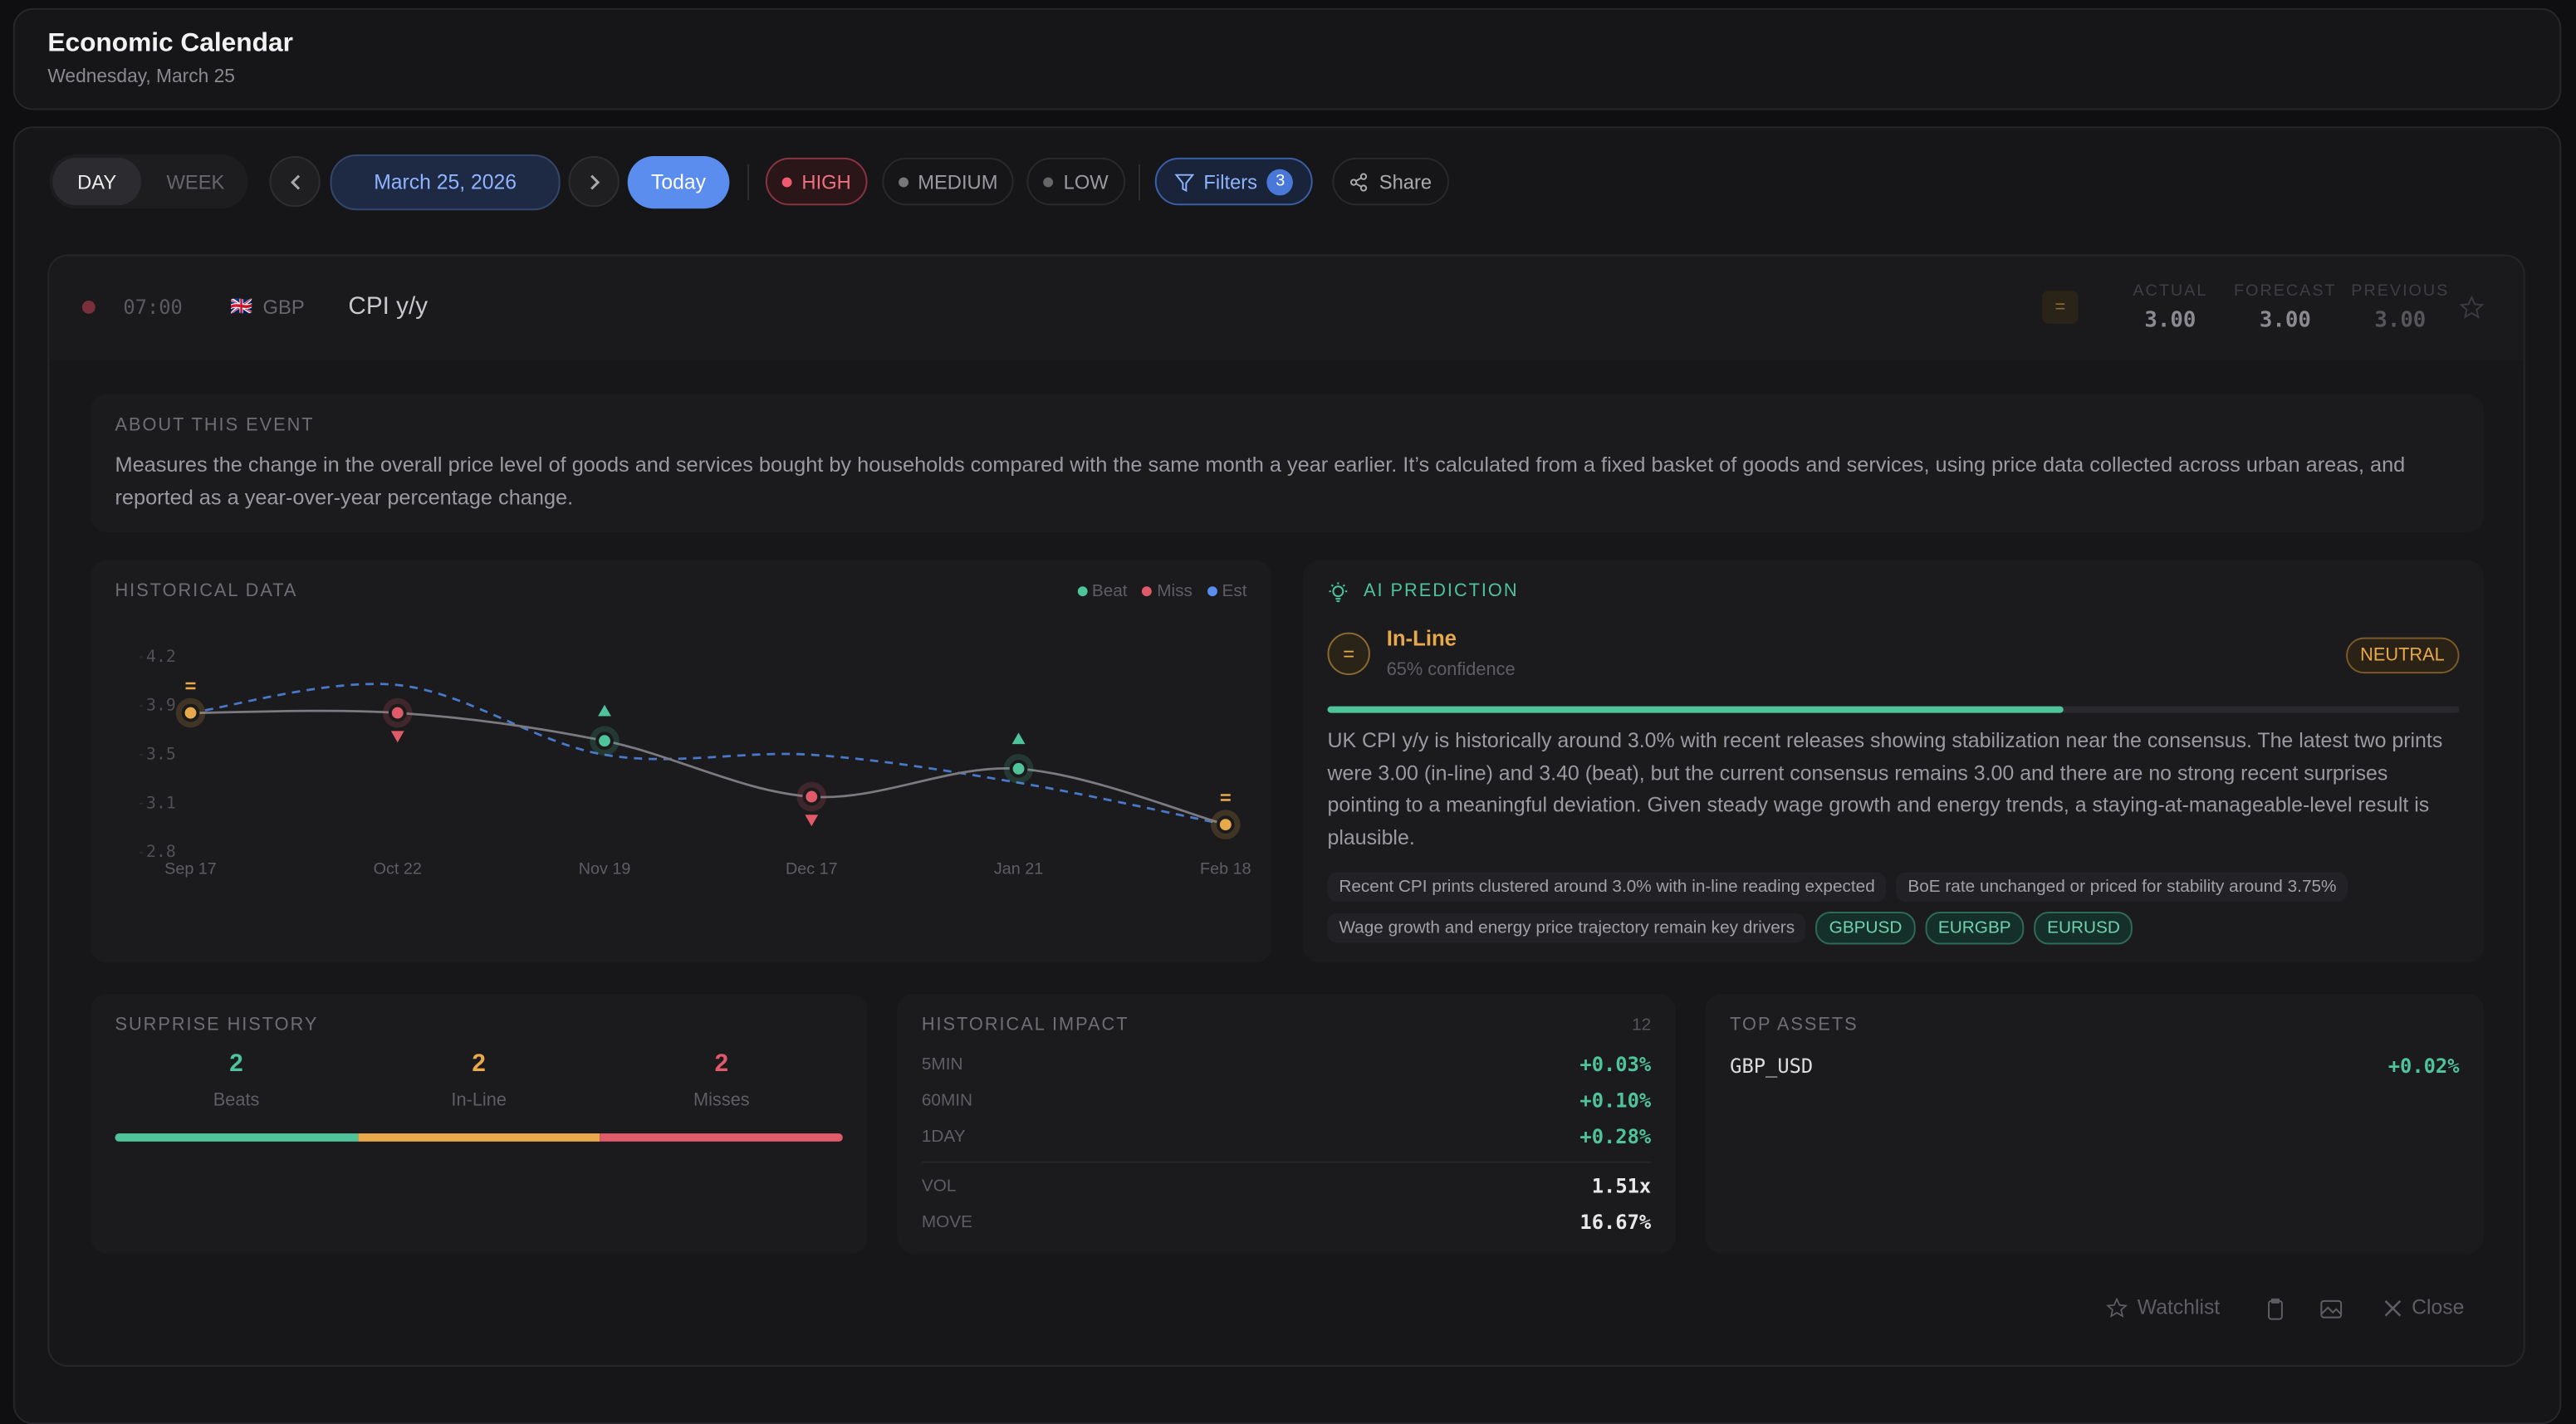 The image size is (2576, 1424). Describe the element at coordinates (721, 1100) in the screenshot. I see `surprise-label: Misses` at that location.